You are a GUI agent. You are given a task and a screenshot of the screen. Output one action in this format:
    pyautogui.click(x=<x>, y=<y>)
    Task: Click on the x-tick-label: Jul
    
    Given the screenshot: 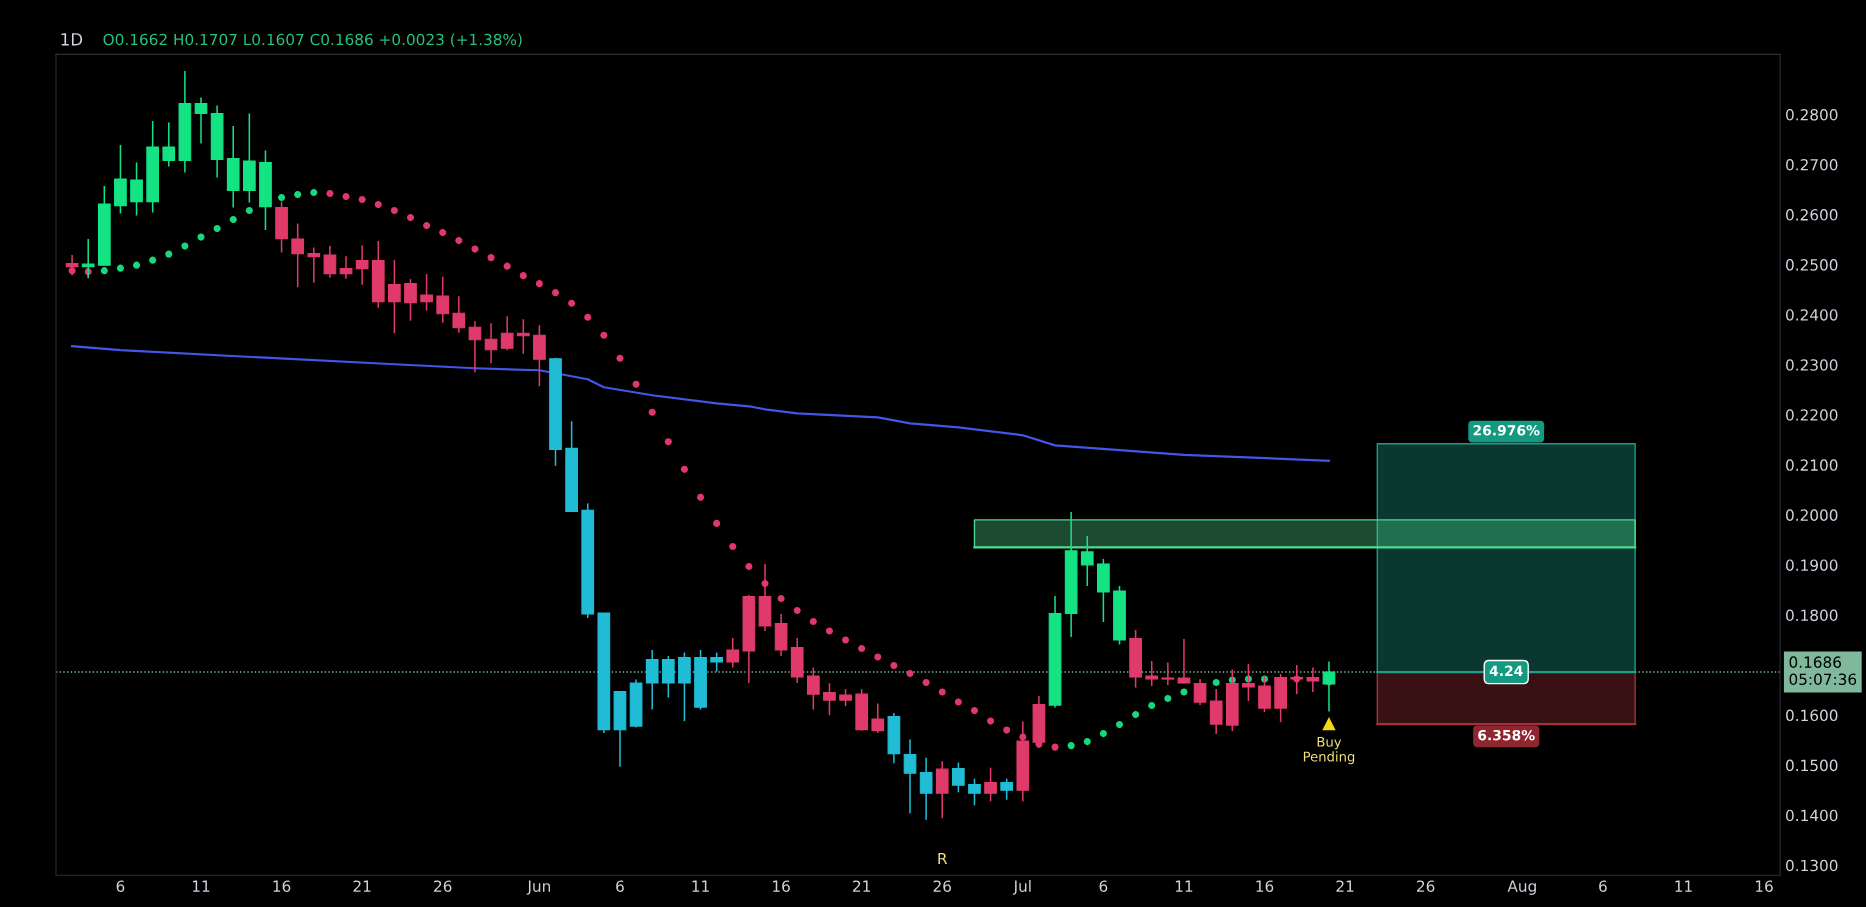 What is the action you would take?
    pyautogui.click(x=1021, y=887)
    